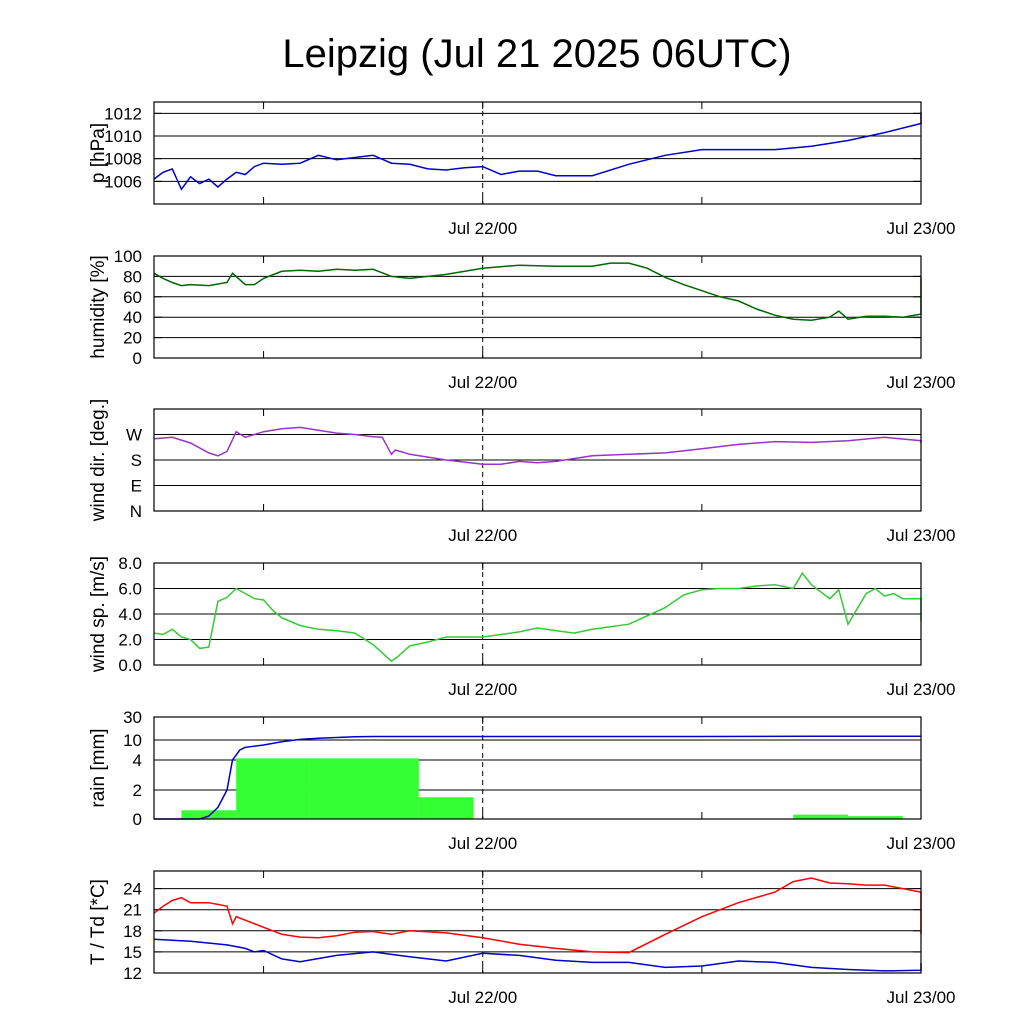 This screenshot has width=1024, height=1029. What do you see at coordinates (136, 511) in the screenshot?
I see `y-tick-label: N` at bounding box center [136, 511].